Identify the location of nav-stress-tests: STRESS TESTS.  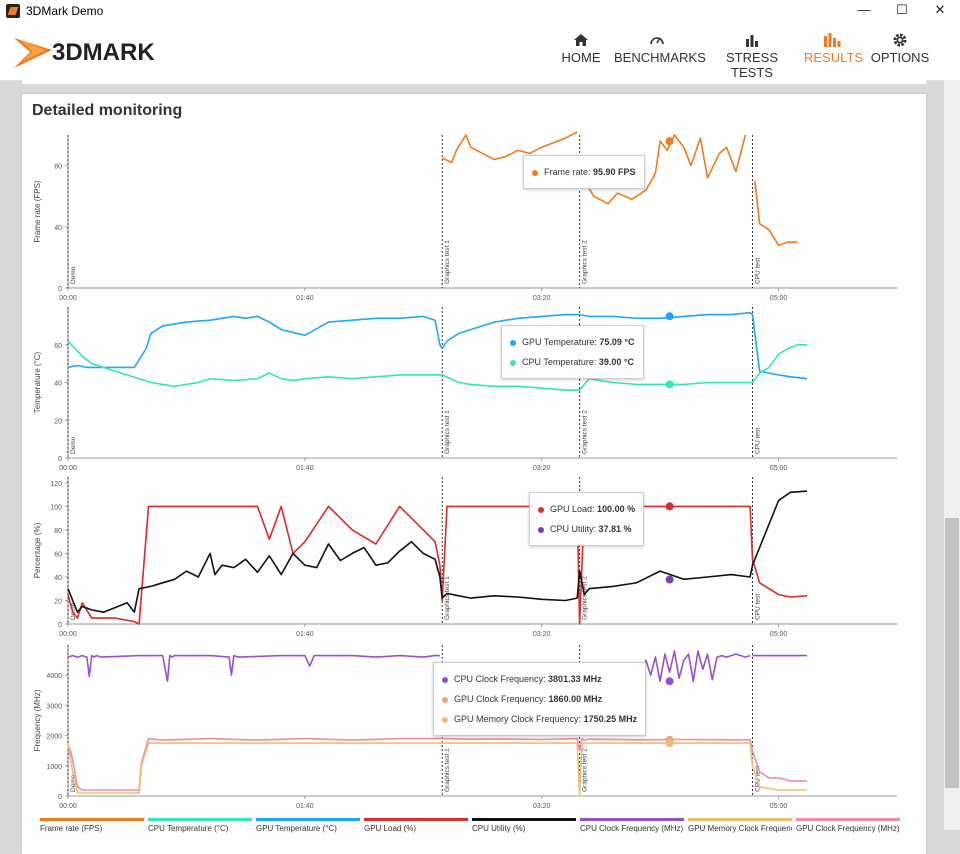
(752, 54).